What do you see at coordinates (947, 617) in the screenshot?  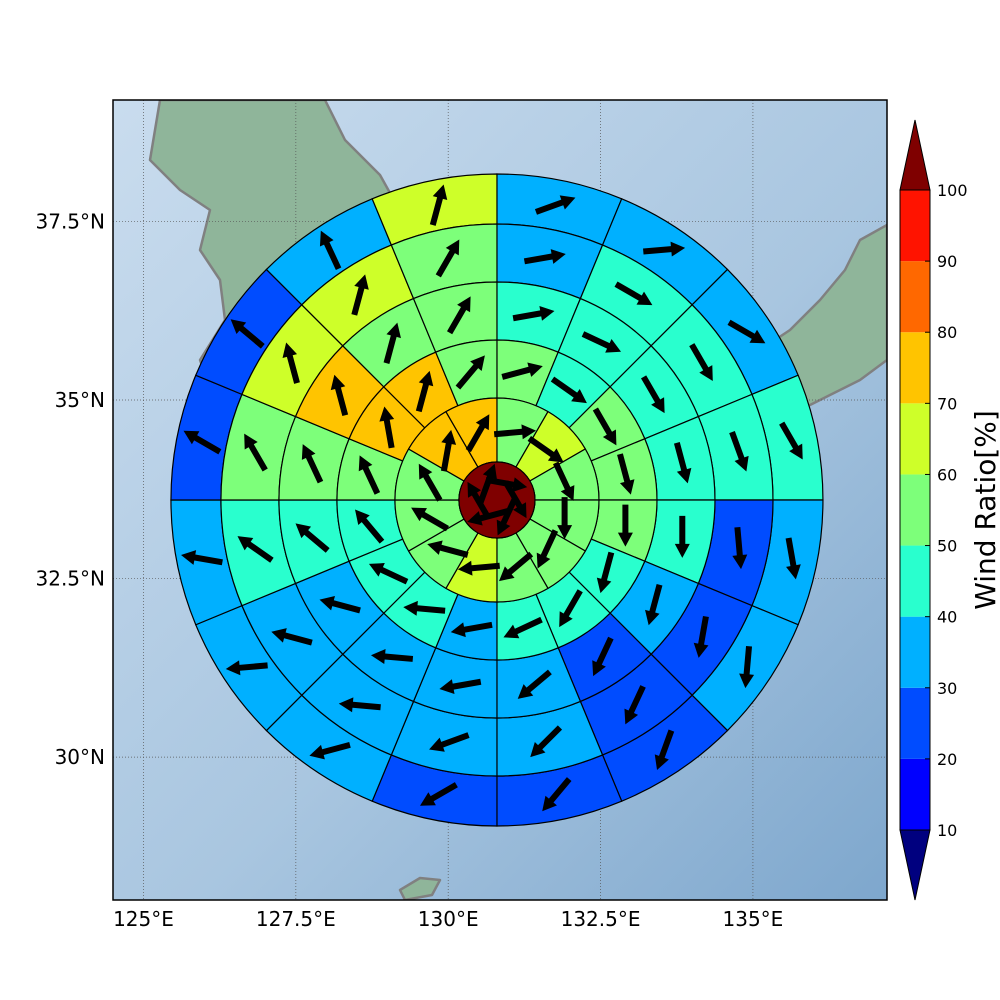 I see `colorbar-tick-label: 40` at bounding box center [947, 617].